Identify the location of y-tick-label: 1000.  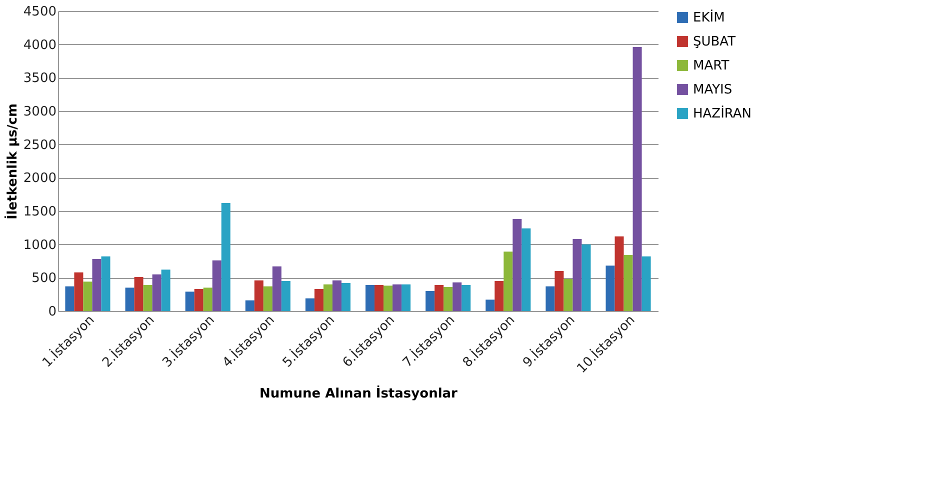
(39, 245).